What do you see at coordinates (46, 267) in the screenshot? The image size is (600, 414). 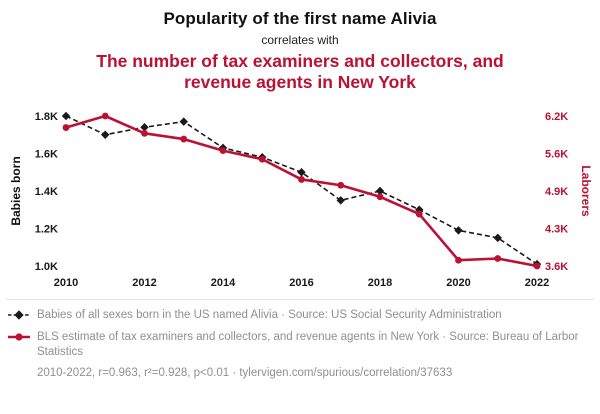 I see `left-axis-tick: 1.0K` at bounding box center [46, 267].